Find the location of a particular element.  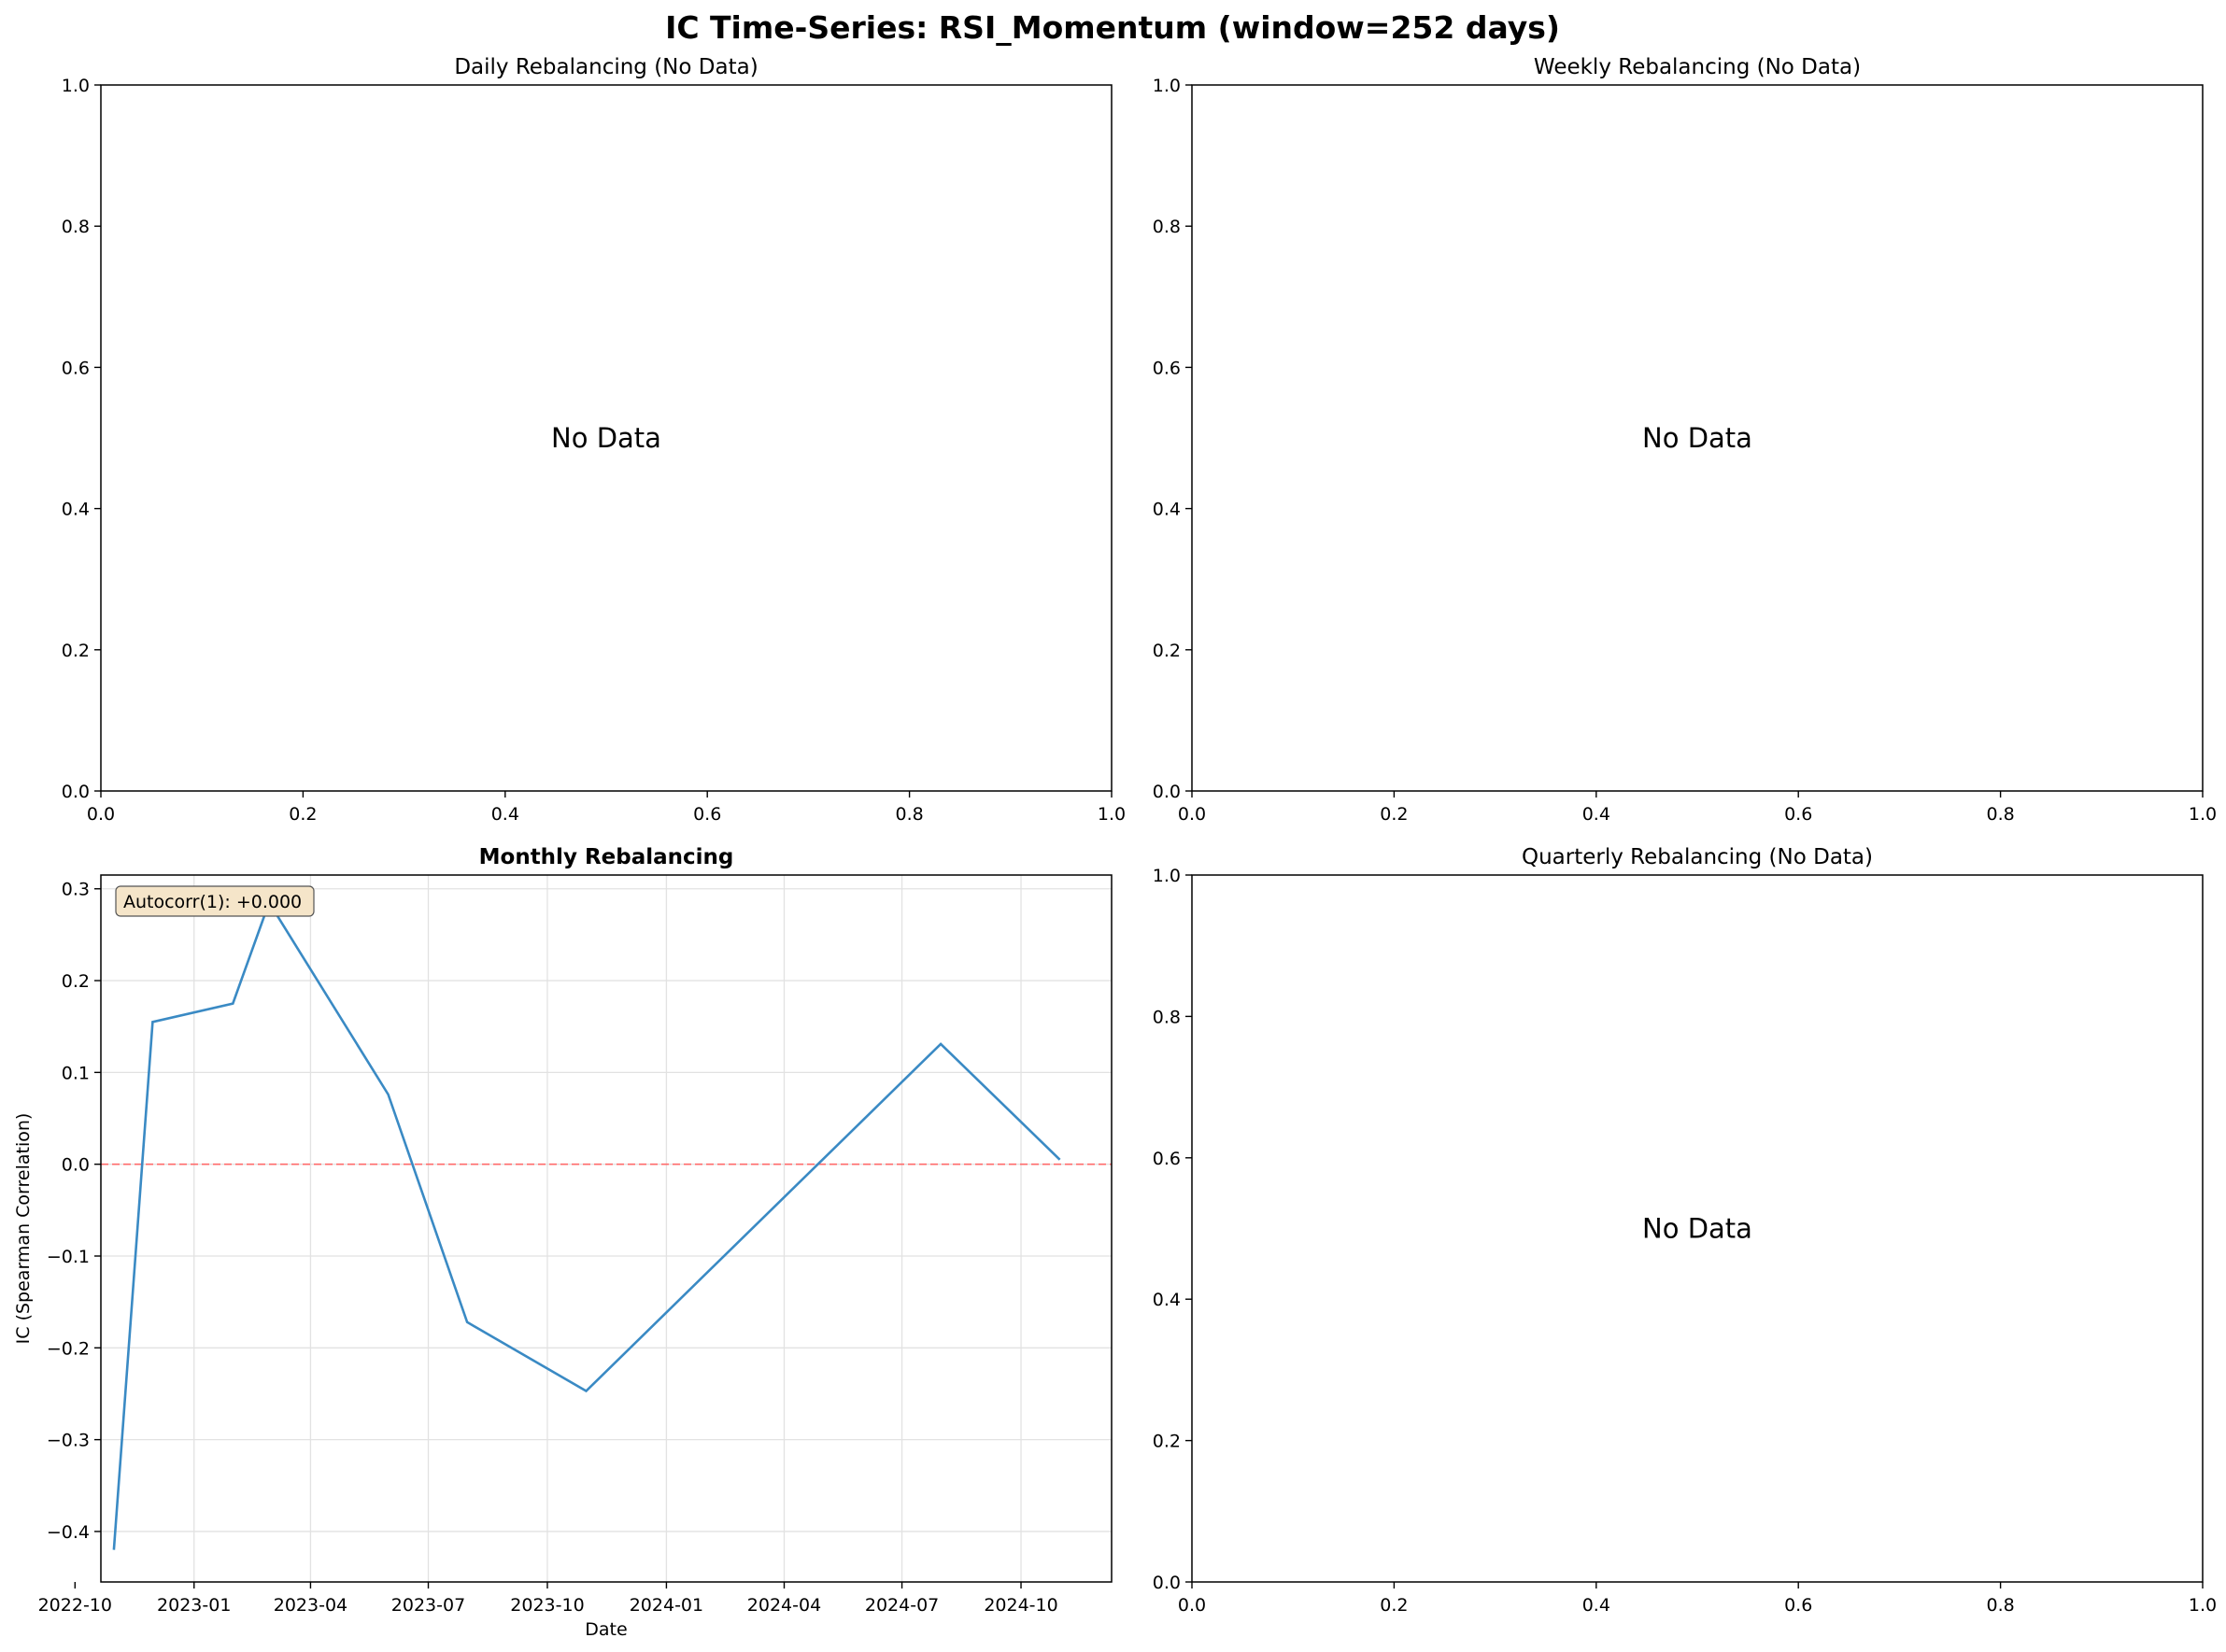

annotation-box is located at coordinates (215, 901).